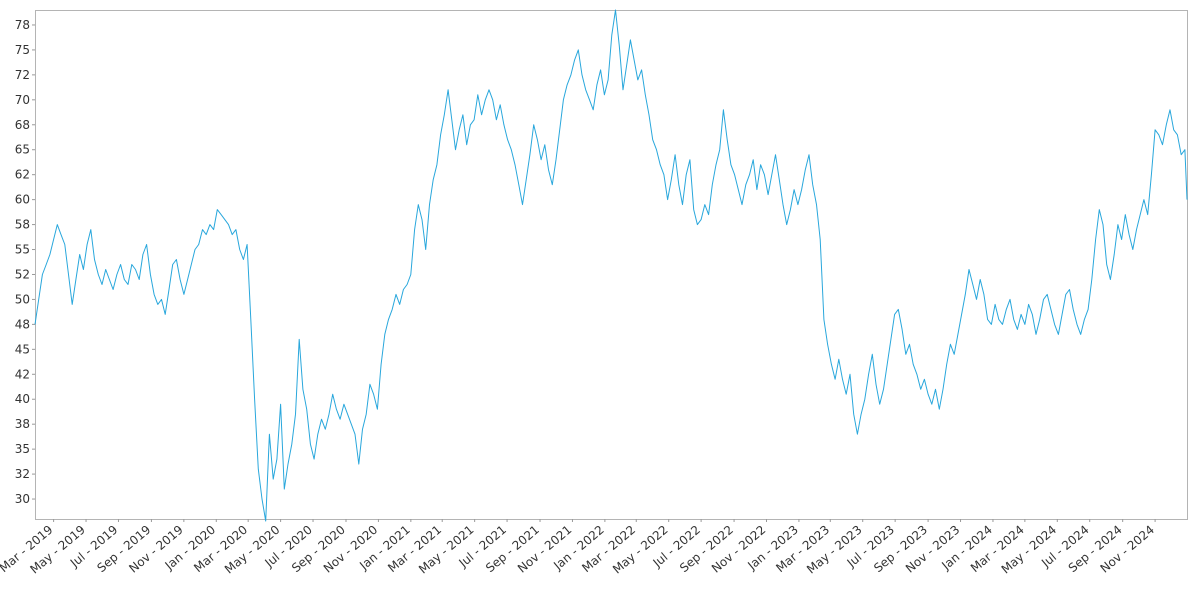 The height and width of the screenshot is (604, 1200). Describe the element at coordinates (22, 50) in the screenshot. I see `y-tick-label: 75` at that location.